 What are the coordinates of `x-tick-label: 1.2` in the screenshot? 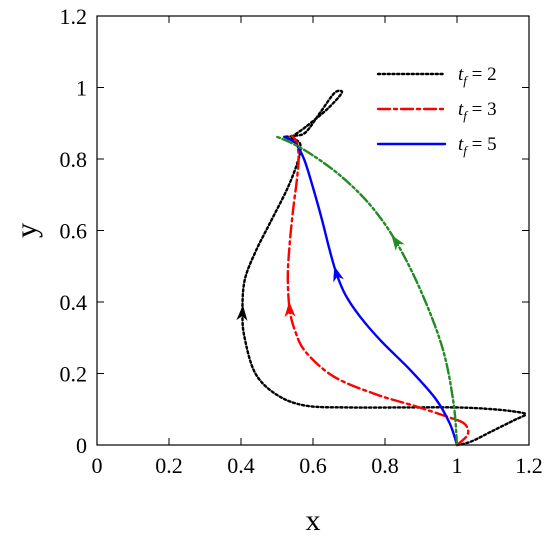 It's located at (529, 465).